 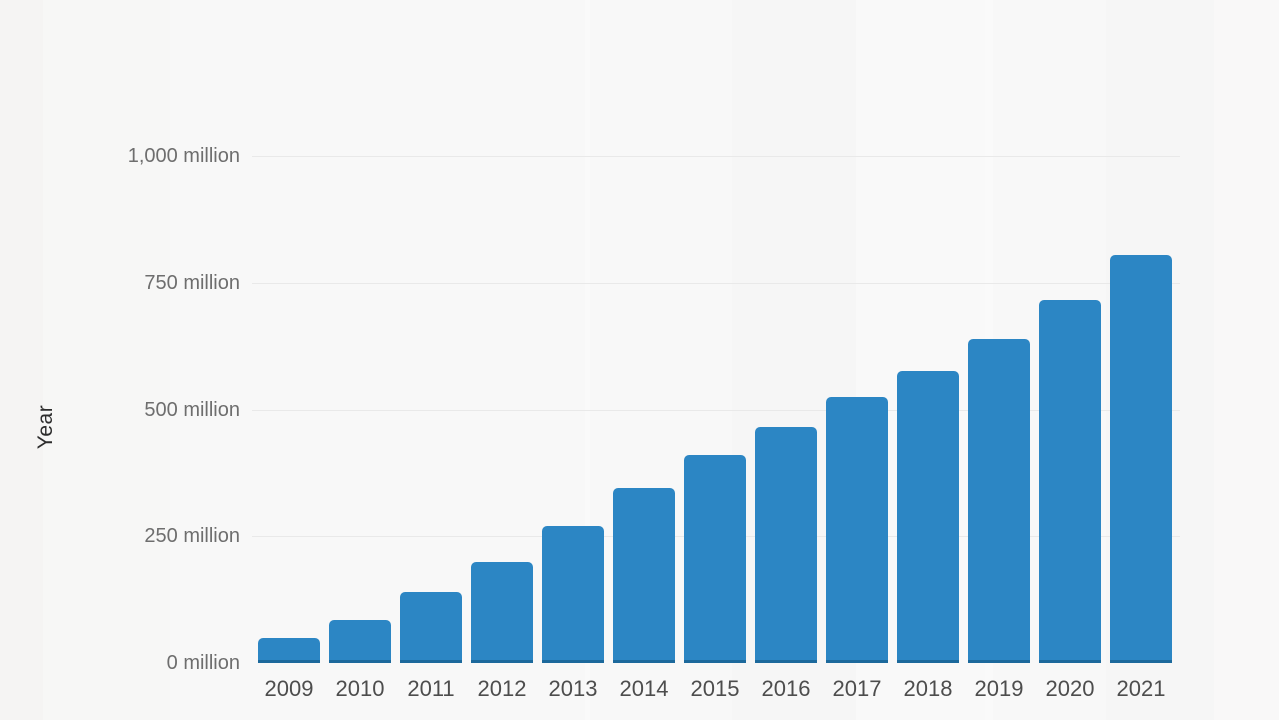 What do you see at coordinates (1070, 481) in the screenshot?
I see `bar-2020` at bounding box center [1070, 481].